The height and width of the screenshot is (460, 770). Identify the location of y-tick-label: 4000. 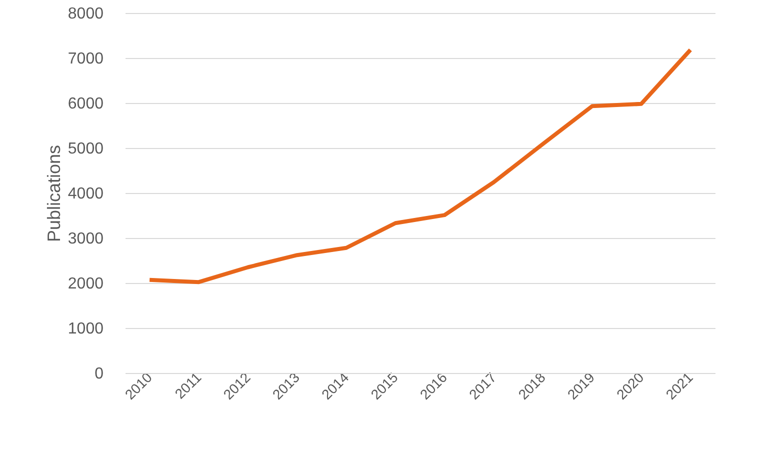
(86, 194).